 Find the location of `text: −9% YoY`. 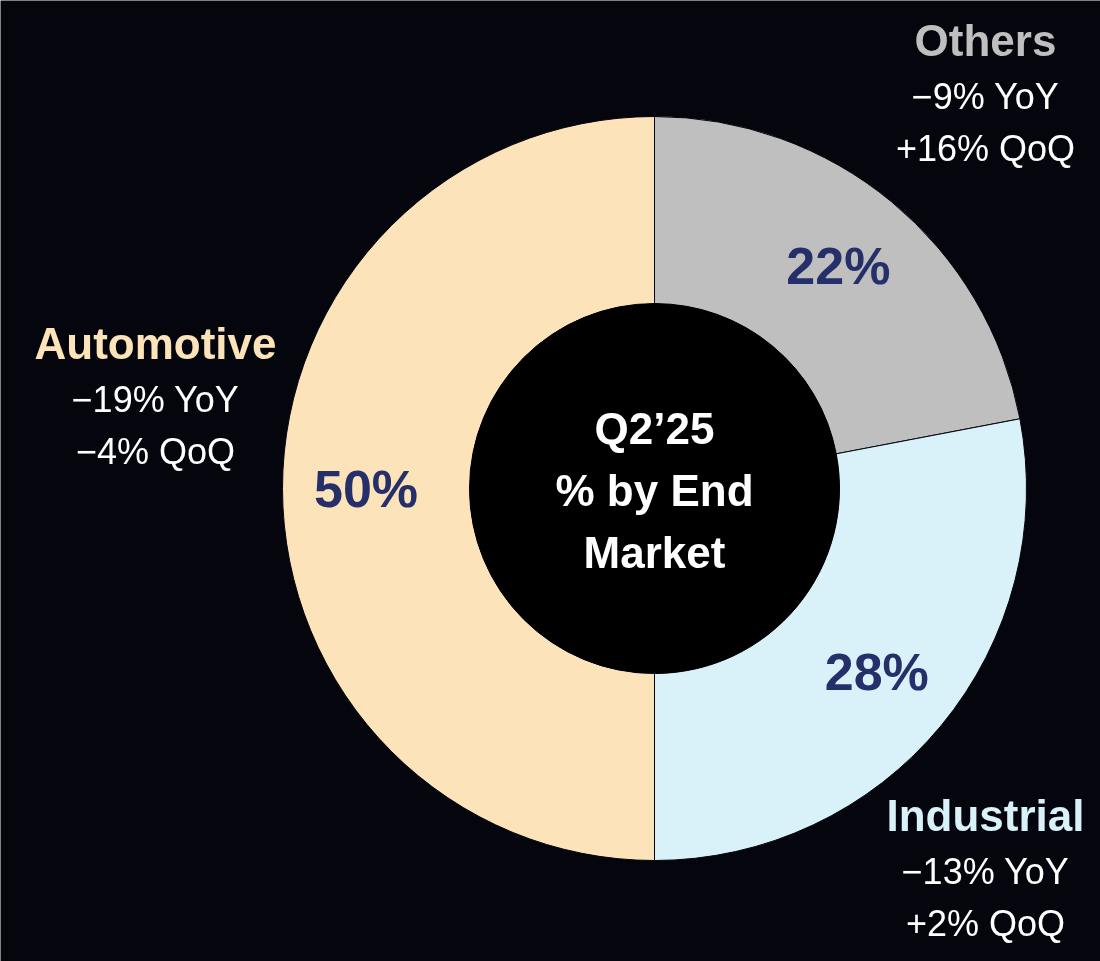

text: −9% YoY is located at coordinates (985, 96).